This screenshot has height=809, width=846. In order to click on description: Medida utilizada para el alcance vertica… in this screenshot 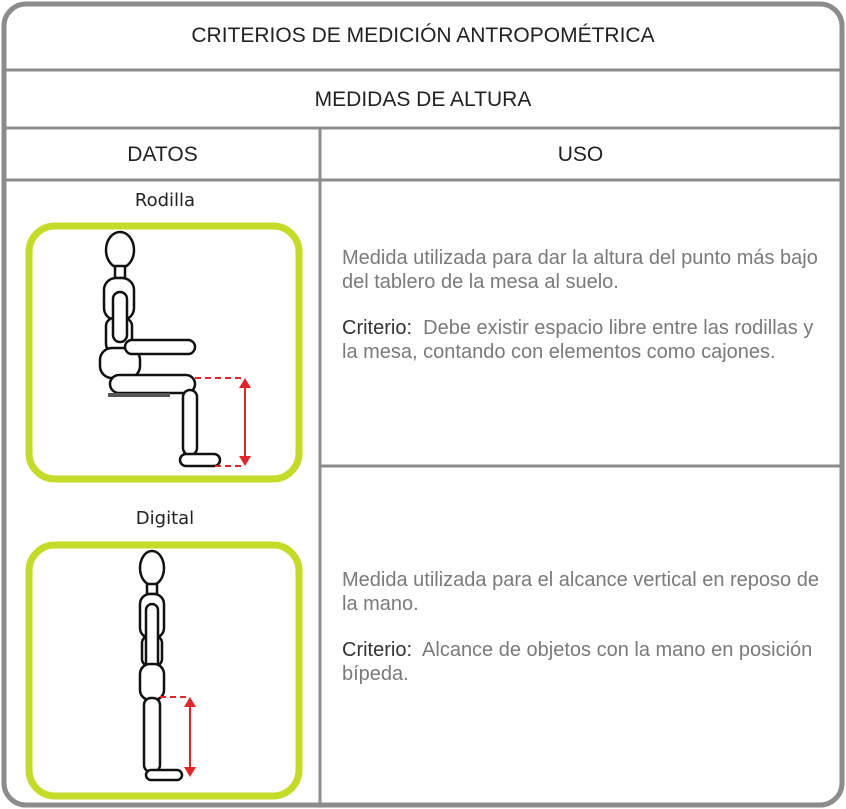, I will do `click(580, 592)`.